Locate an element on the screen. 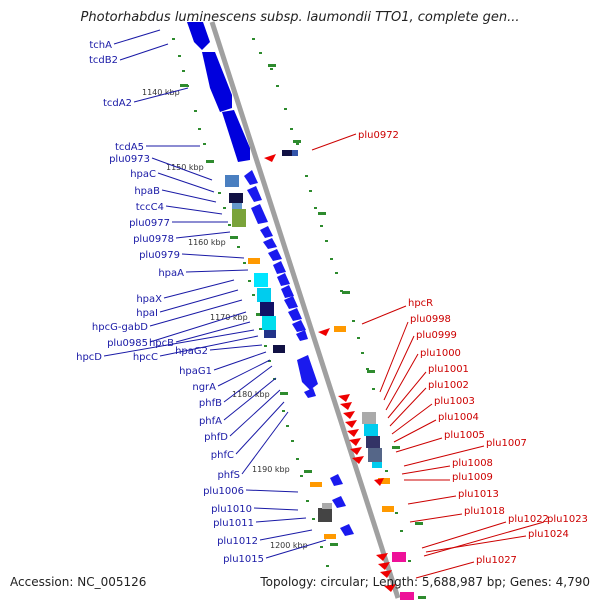  gene-label-plu1008: plu1008 is located at coordinates (472, 463).